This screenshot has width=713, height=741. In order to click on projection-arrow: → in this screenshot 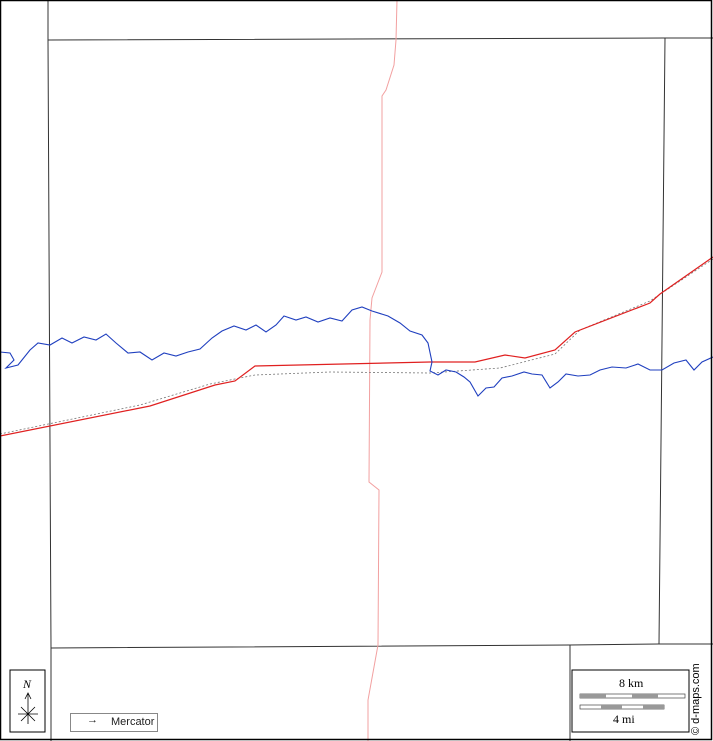, I will do `click(92, 720)`.